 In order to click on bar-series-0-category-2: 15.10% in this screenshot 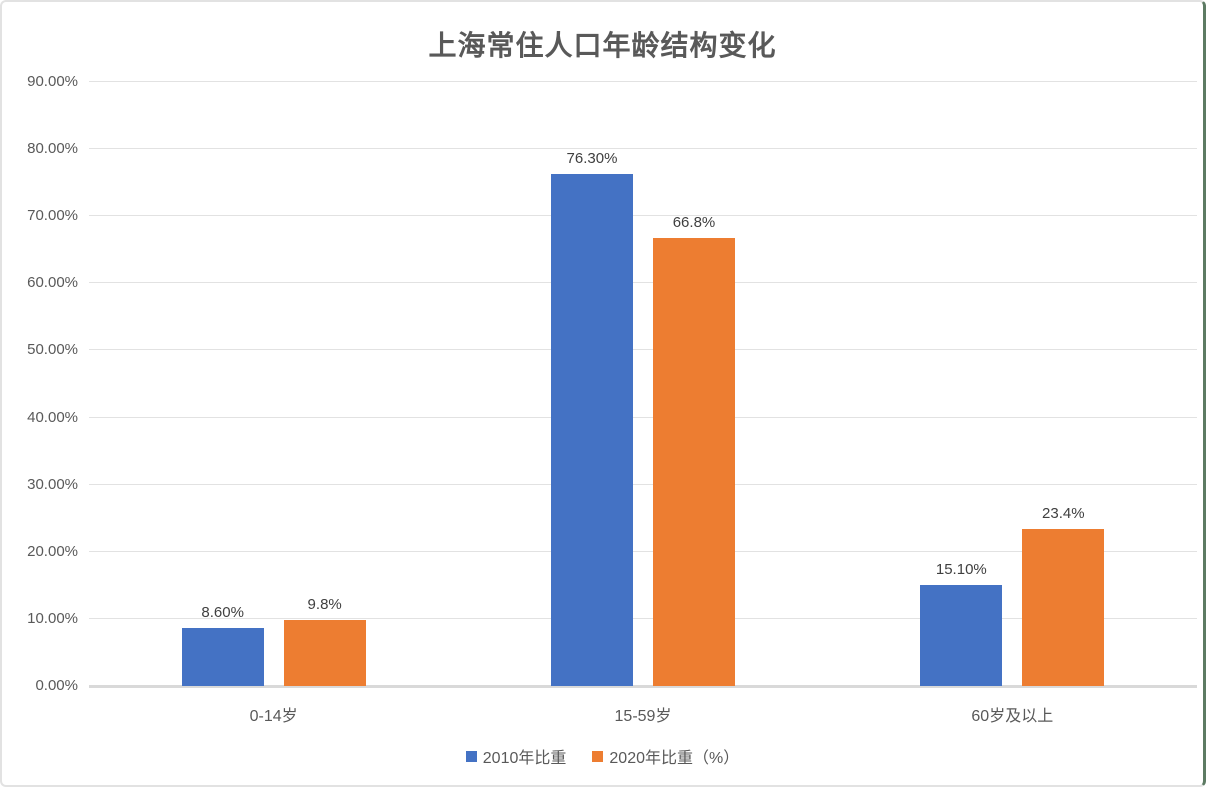, I will do `click(961, 623)`.